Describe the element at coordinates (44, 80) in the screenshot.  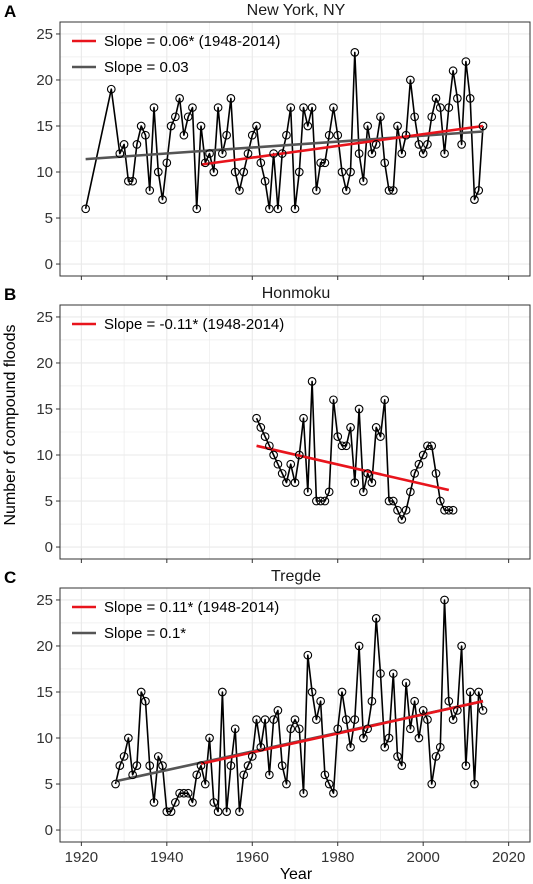
I see `y-tick-label: 20` at that location.